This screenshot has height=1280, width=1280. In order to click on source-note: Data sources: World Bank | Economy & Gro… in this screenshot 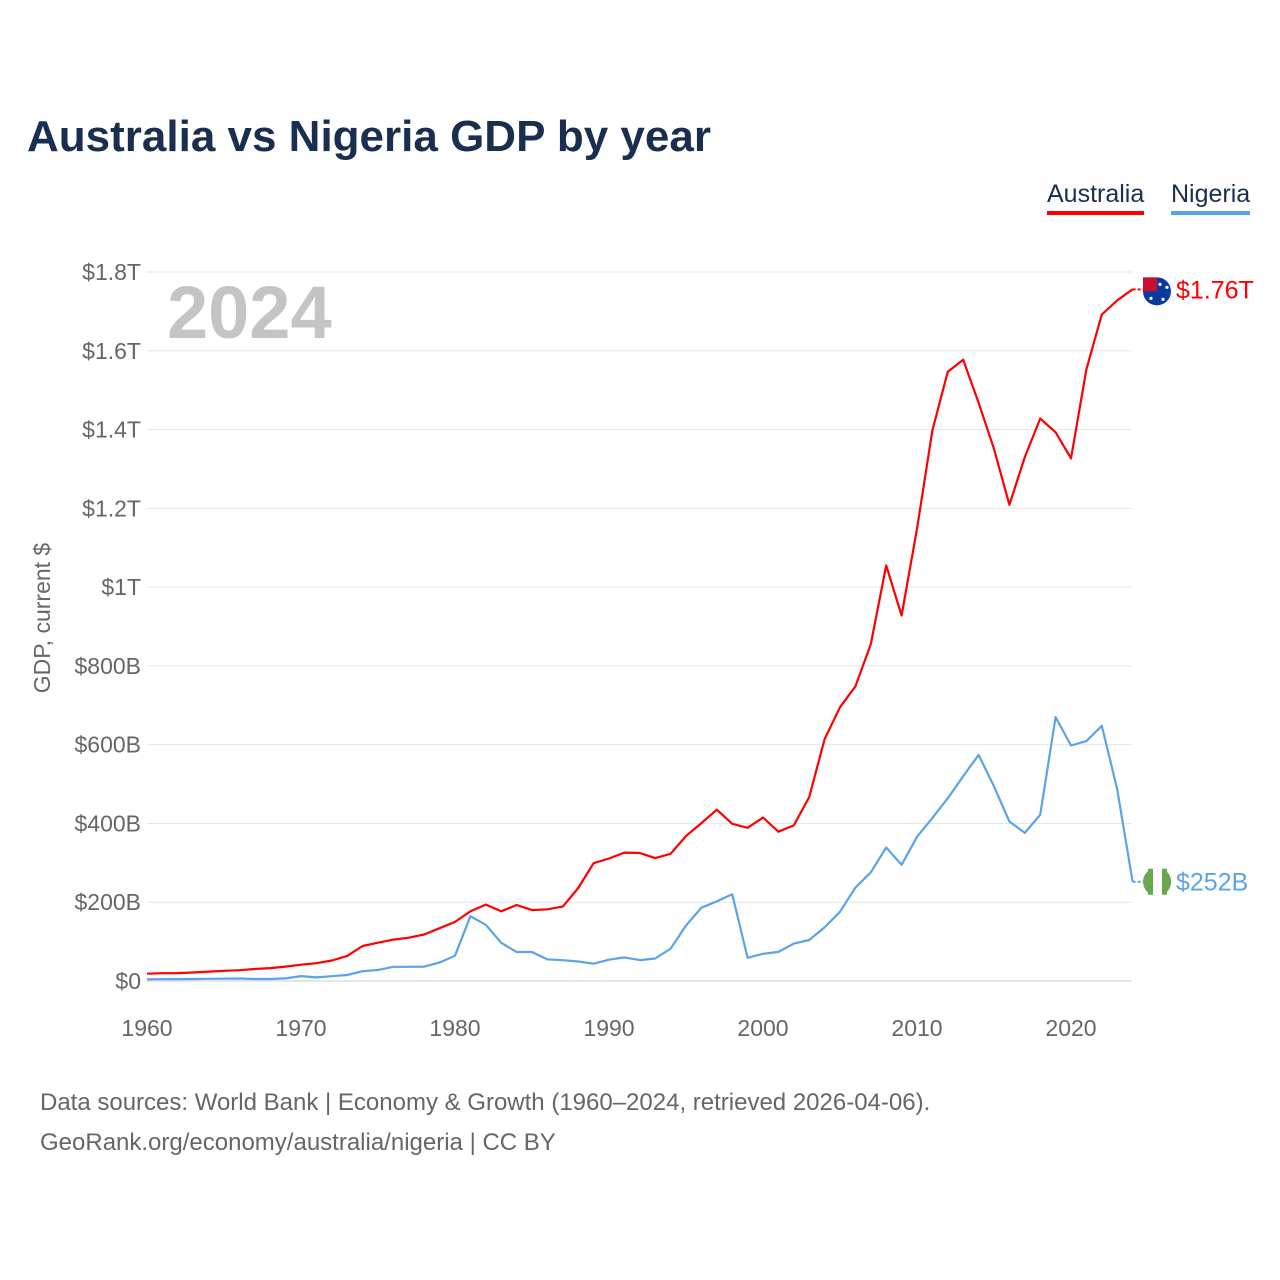, I will do `click(485, 1123)`.